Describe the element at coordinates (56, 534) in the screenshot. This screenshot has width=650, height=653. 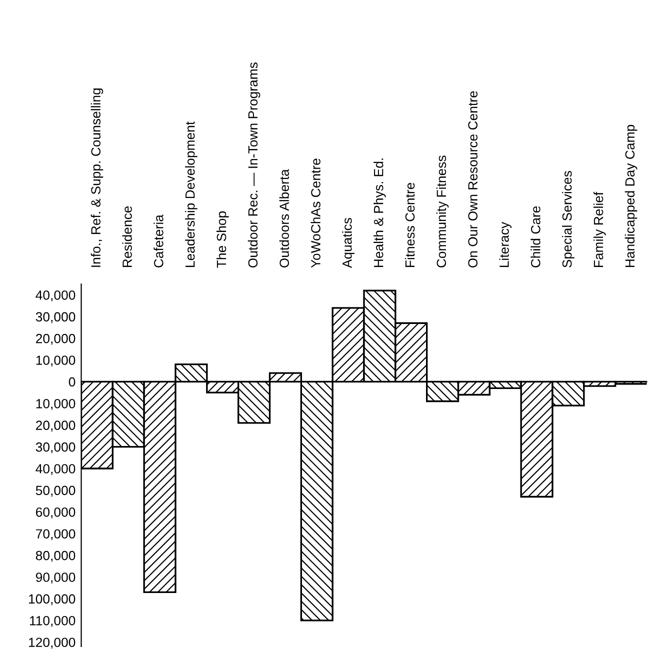
I see `y-tick-label: 70,000` at that location.